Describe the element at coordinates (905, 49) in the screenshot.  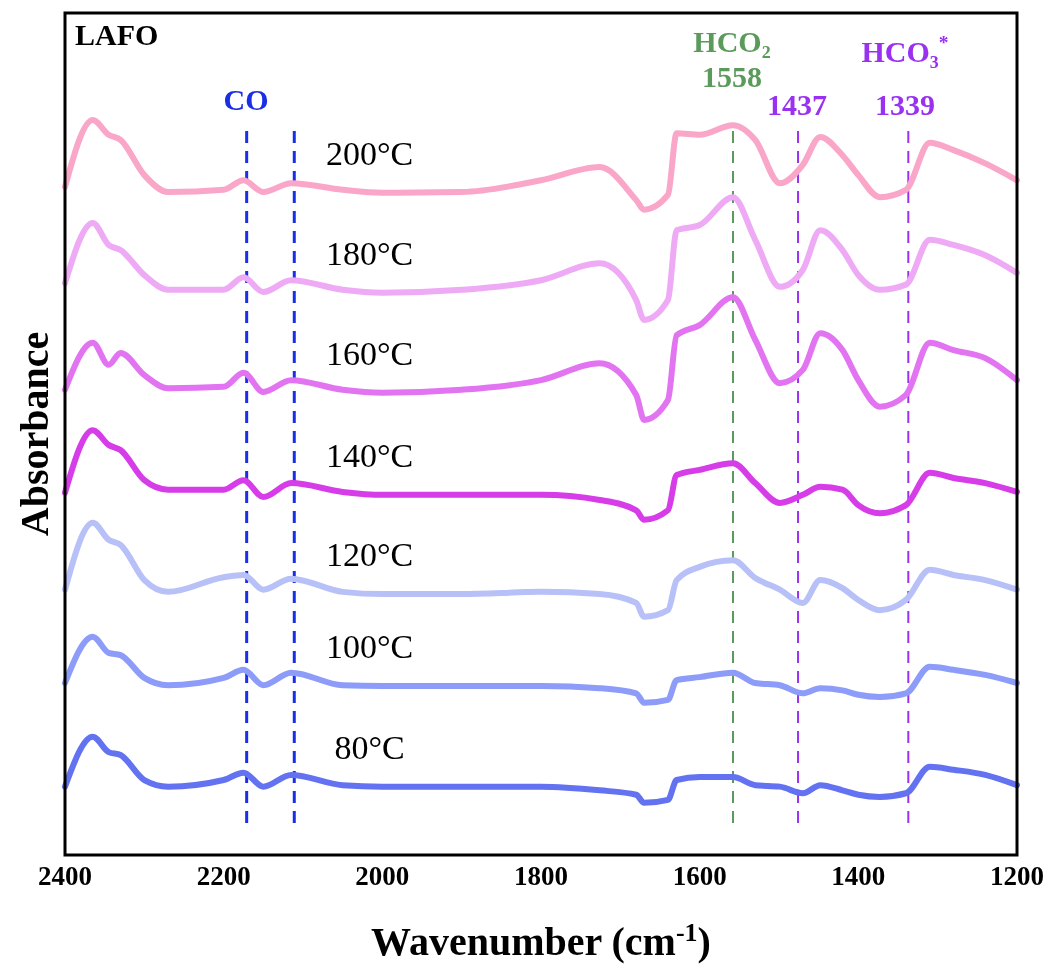
I see `text: HCO₃$^{*}$` at that location.